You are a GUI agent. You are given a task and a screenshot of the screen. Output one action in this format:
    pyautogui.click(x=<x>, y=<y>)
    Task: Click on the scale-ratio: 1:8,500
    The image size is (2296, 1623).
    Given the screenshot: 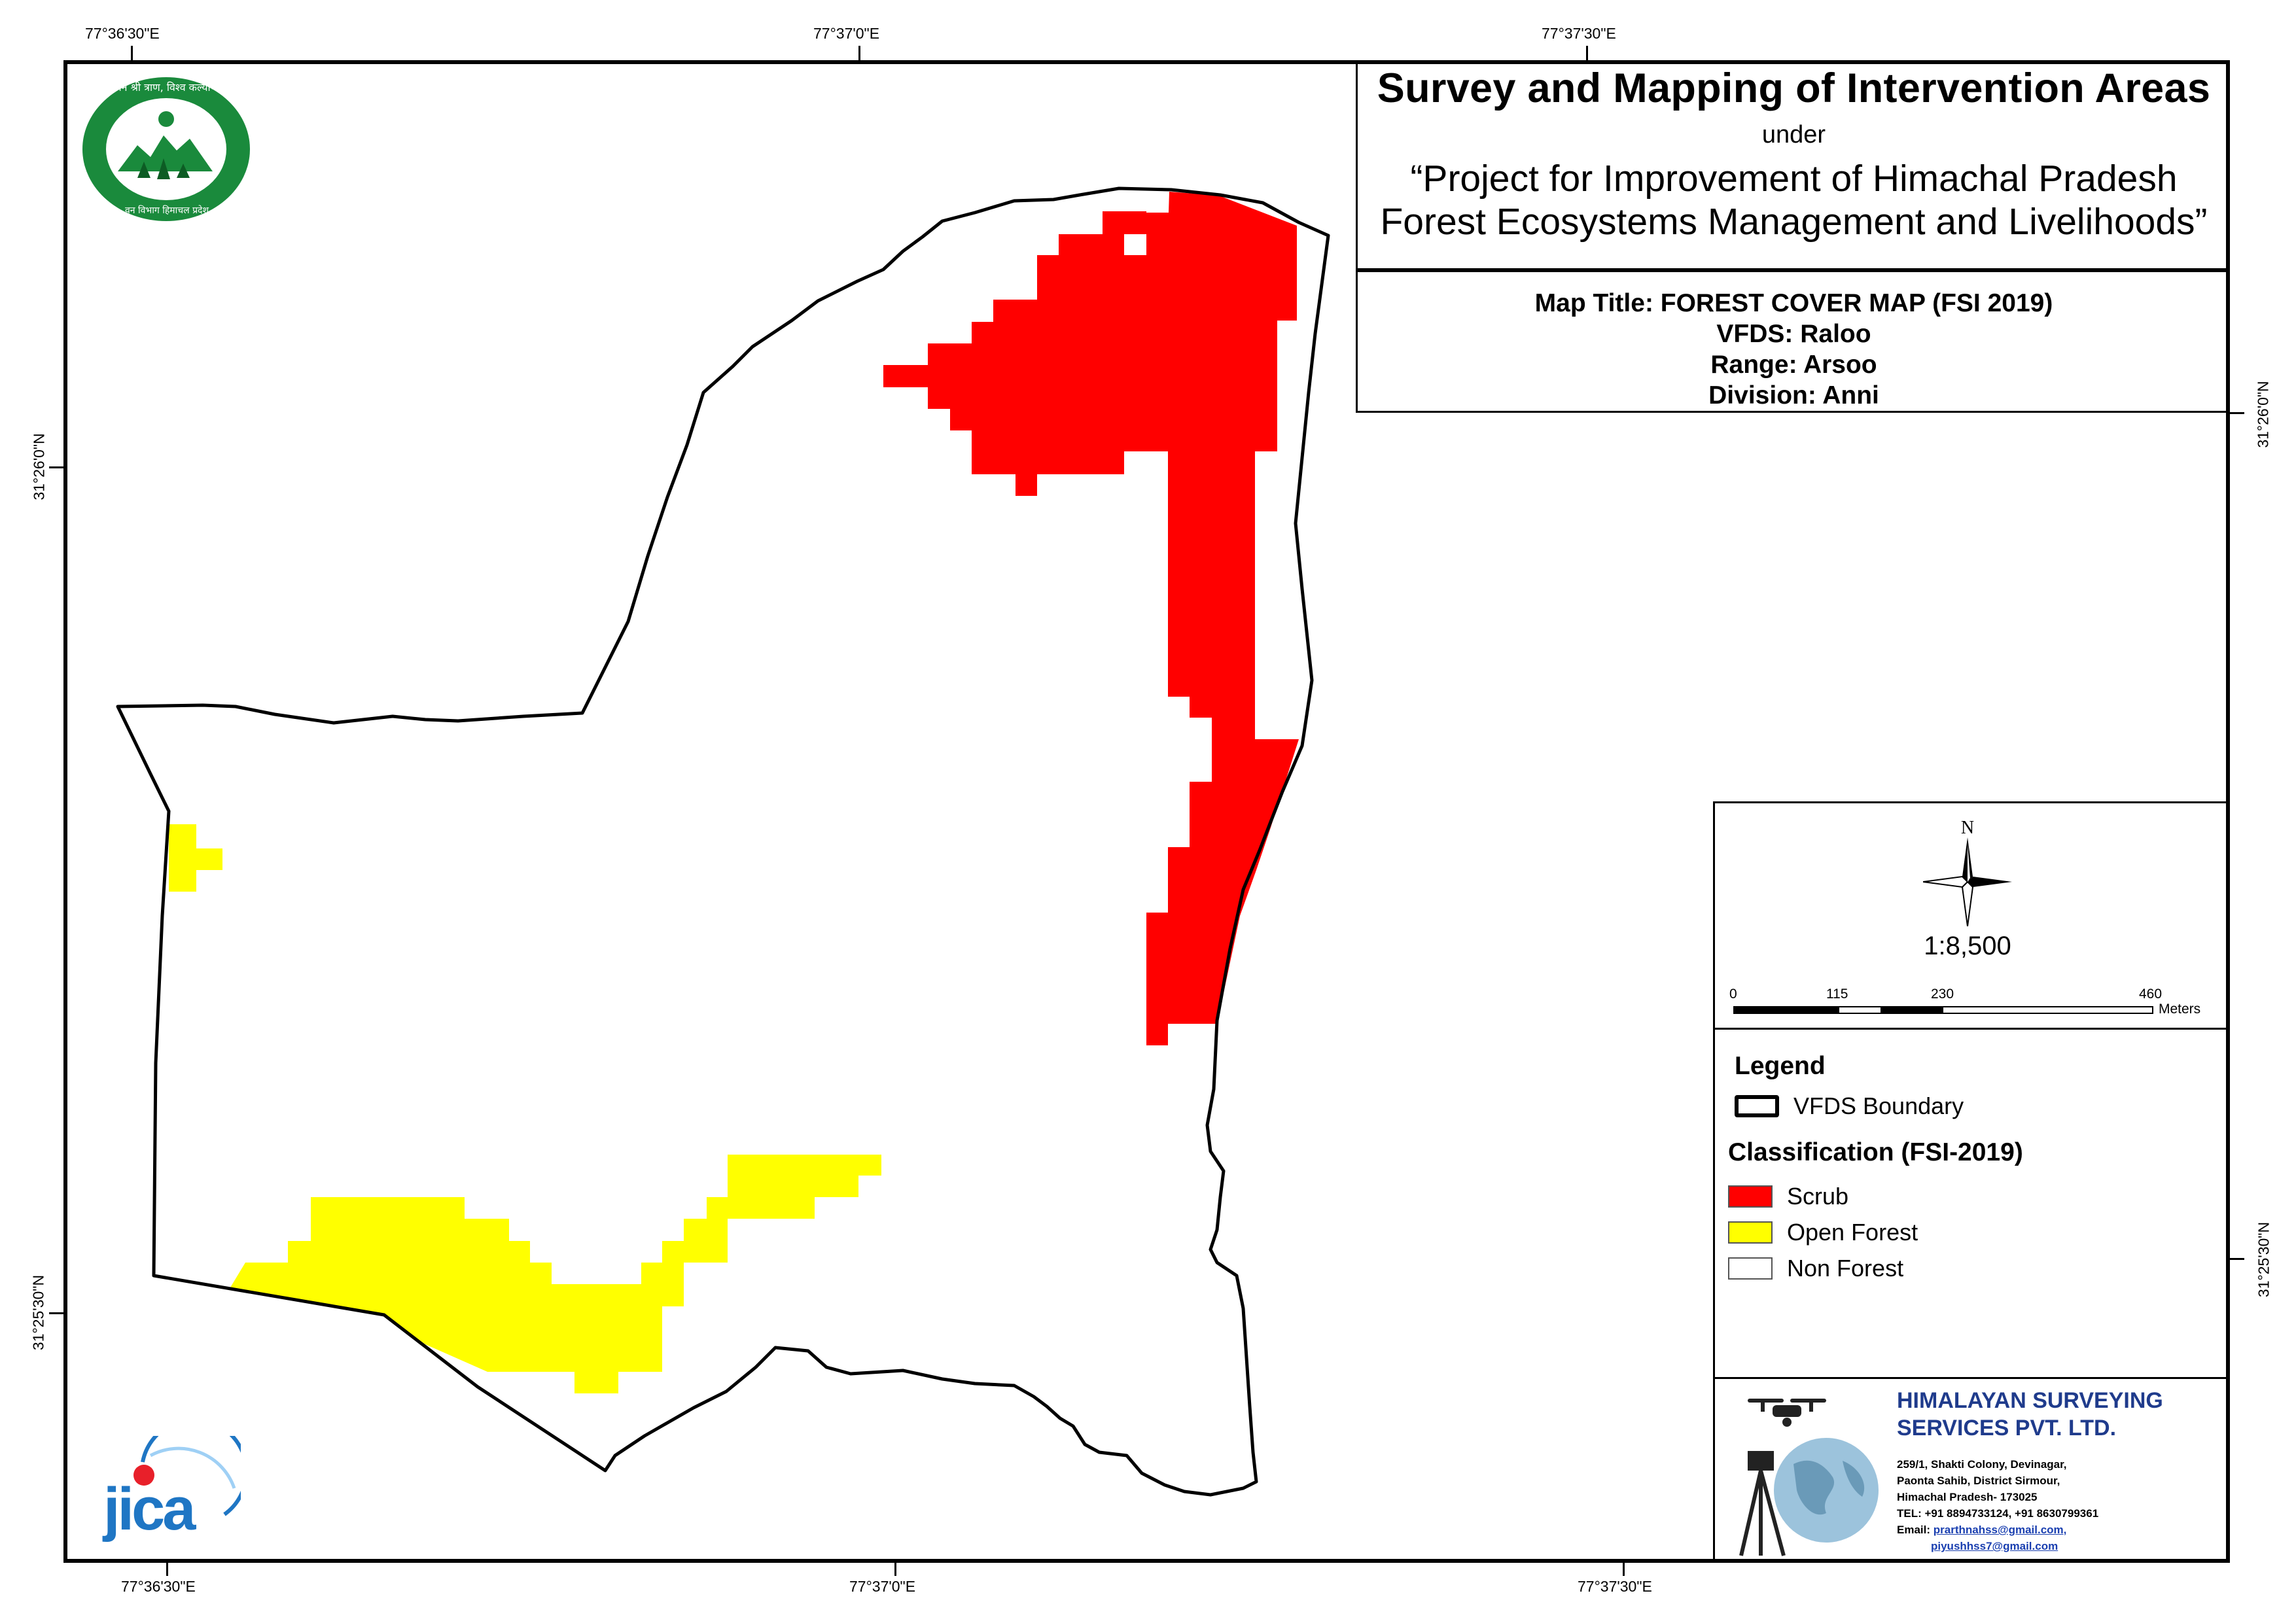 What is the action you would take?
    pyautogui.click(x=1967, y=946)
    